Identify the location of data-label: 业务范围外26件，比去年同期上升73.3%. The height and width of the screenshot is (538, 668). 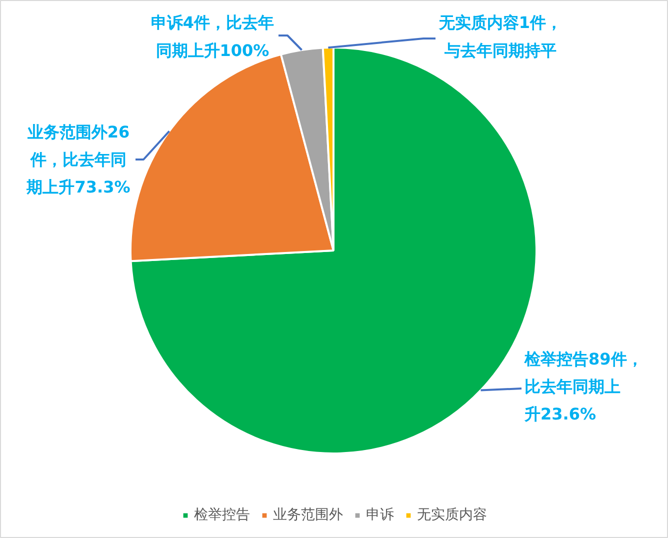
(78, 159).